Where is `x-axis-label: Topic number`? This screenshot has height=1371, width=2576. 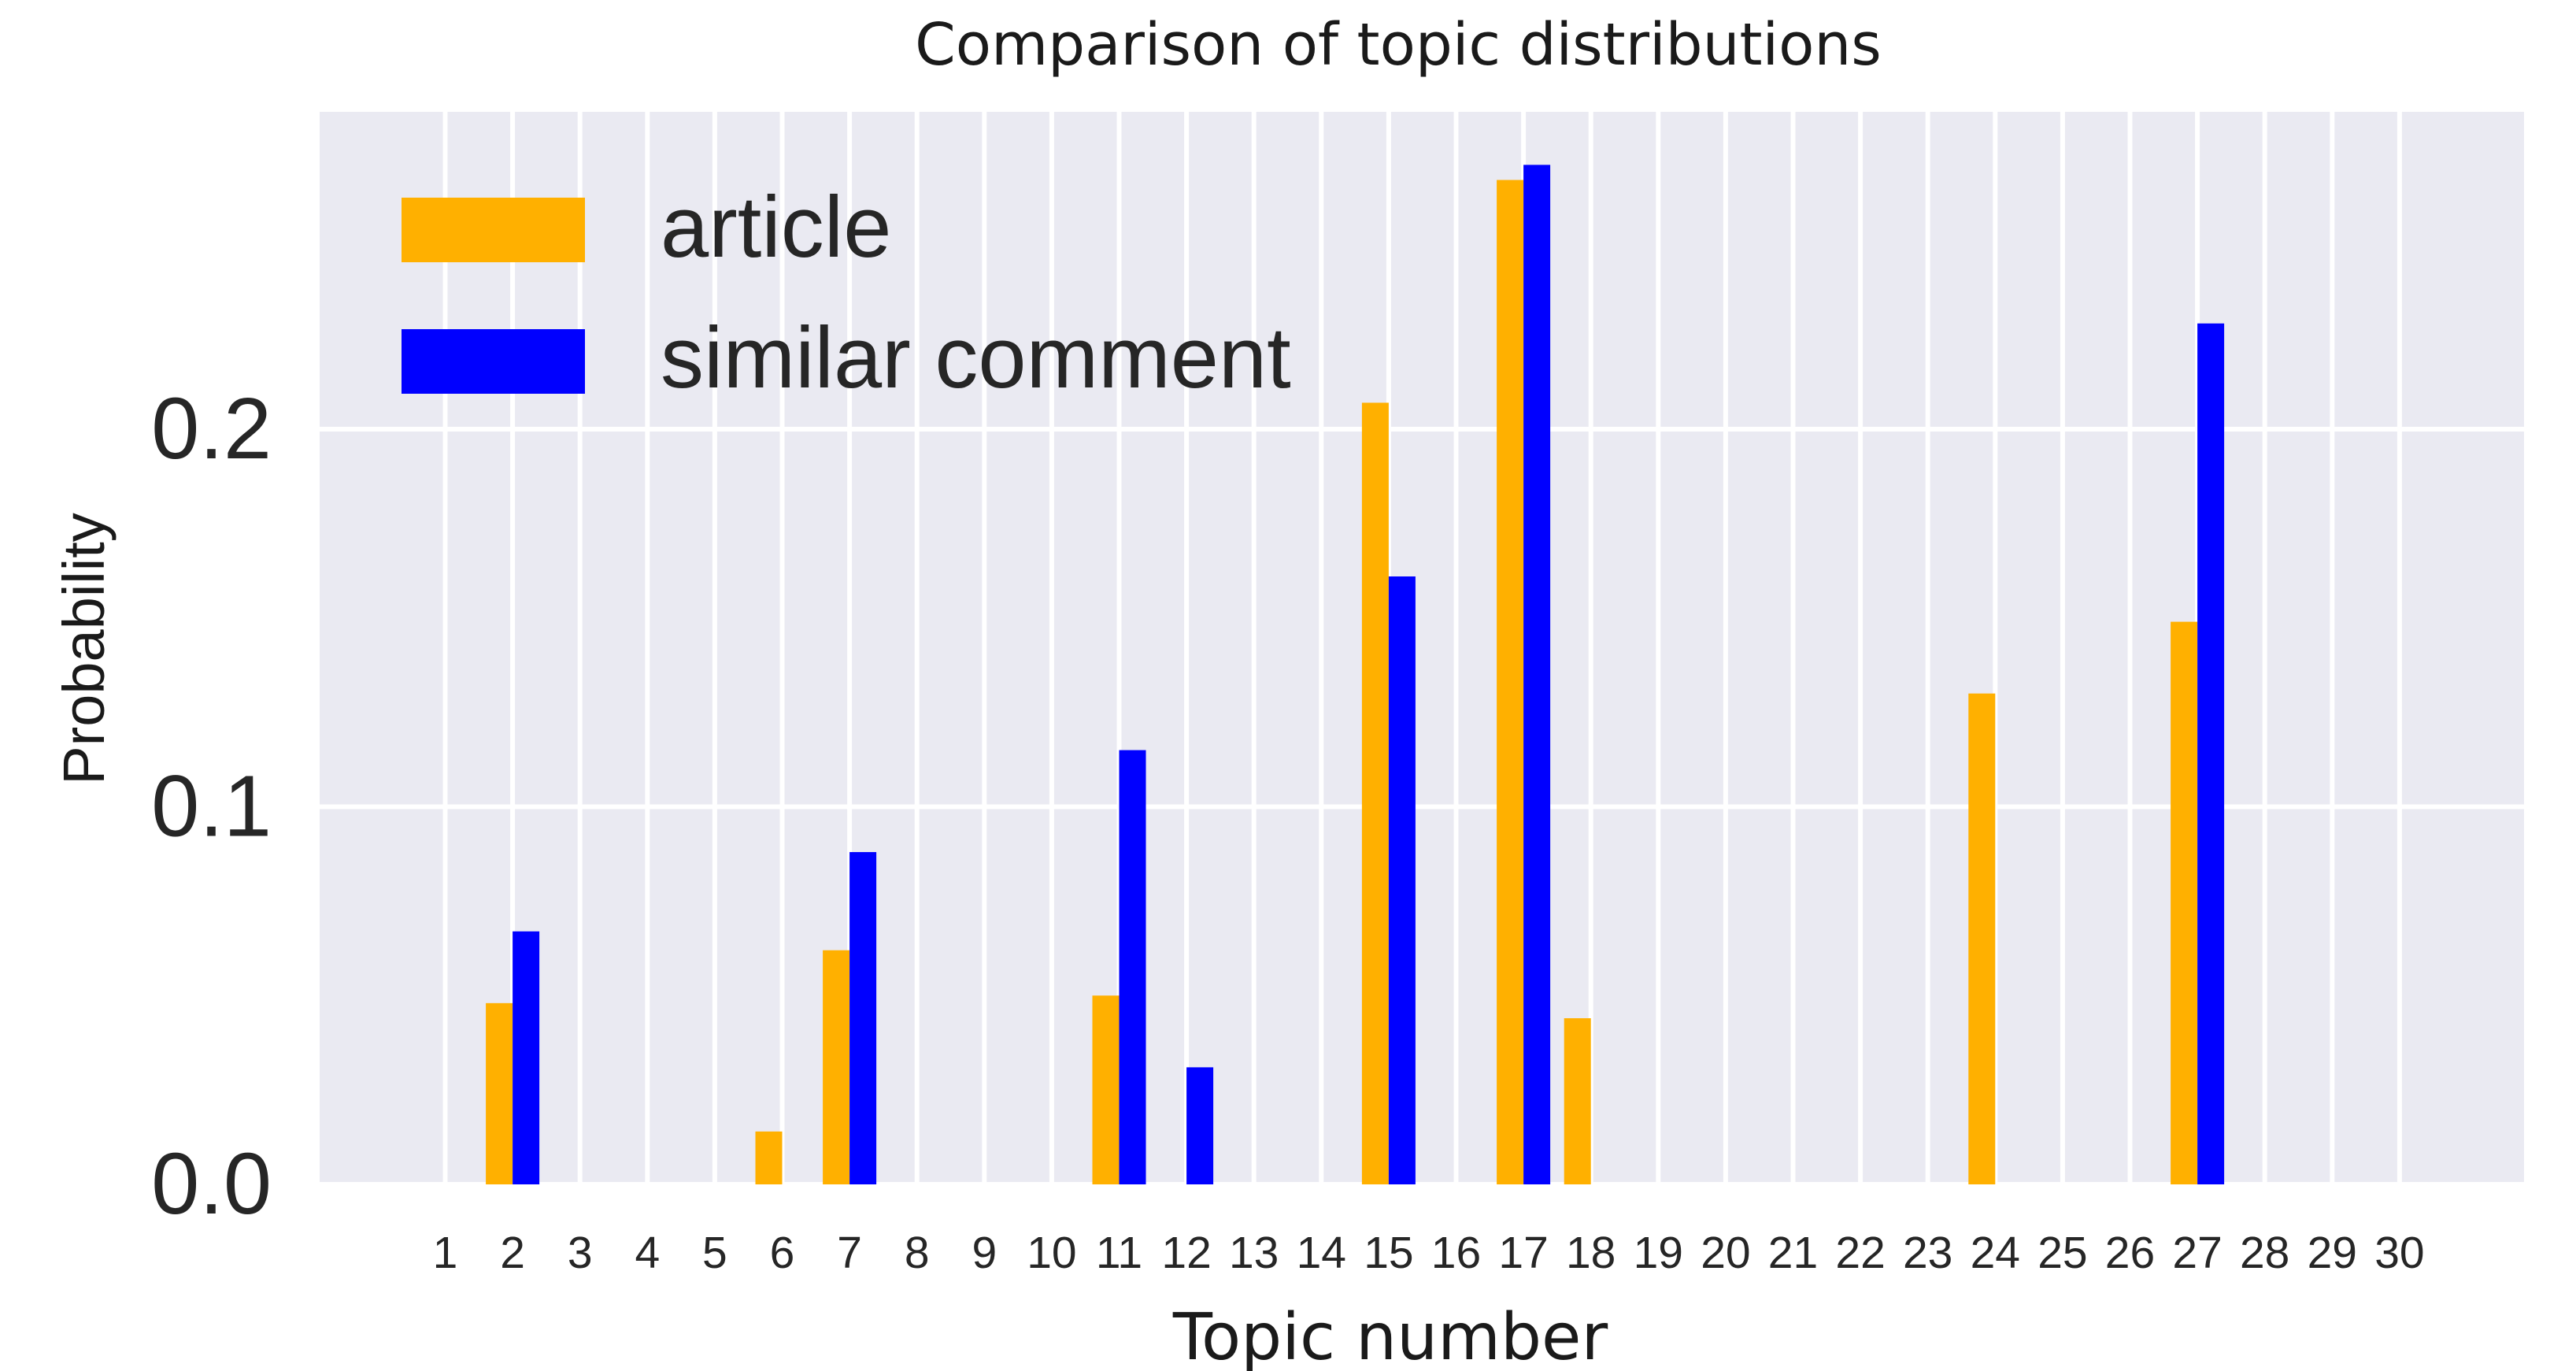 x-axis-label: Topic number is located at coordinates (1390, 1335).